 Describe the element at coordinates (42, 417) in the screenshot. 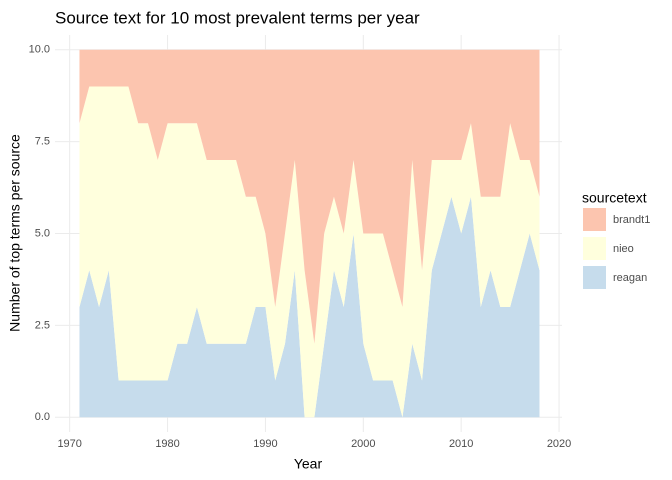

I see `y-tick-label: 0.0` at that location.